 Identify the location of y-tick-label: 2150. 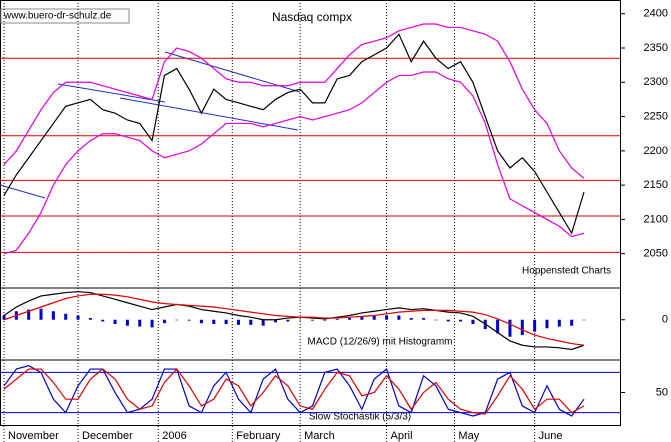
(656, 185).